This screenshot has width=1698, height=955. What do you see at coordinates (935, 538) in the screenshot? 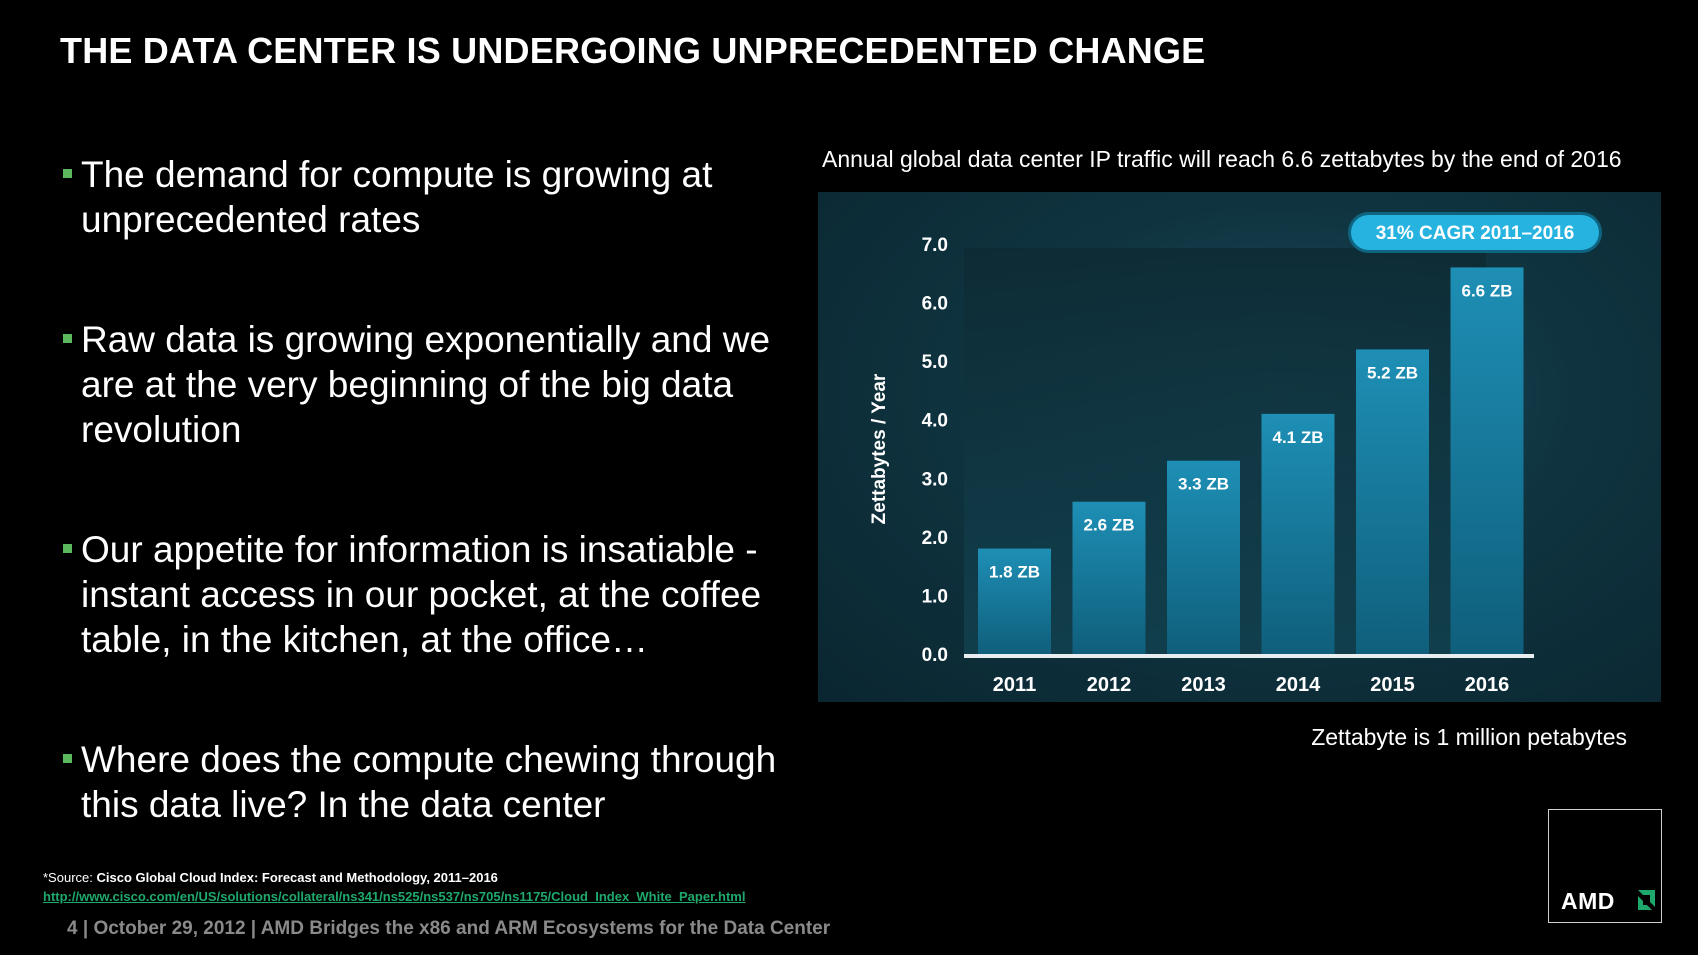
I see `y-tick-label: 2.0` at bounding box center [935, 538].